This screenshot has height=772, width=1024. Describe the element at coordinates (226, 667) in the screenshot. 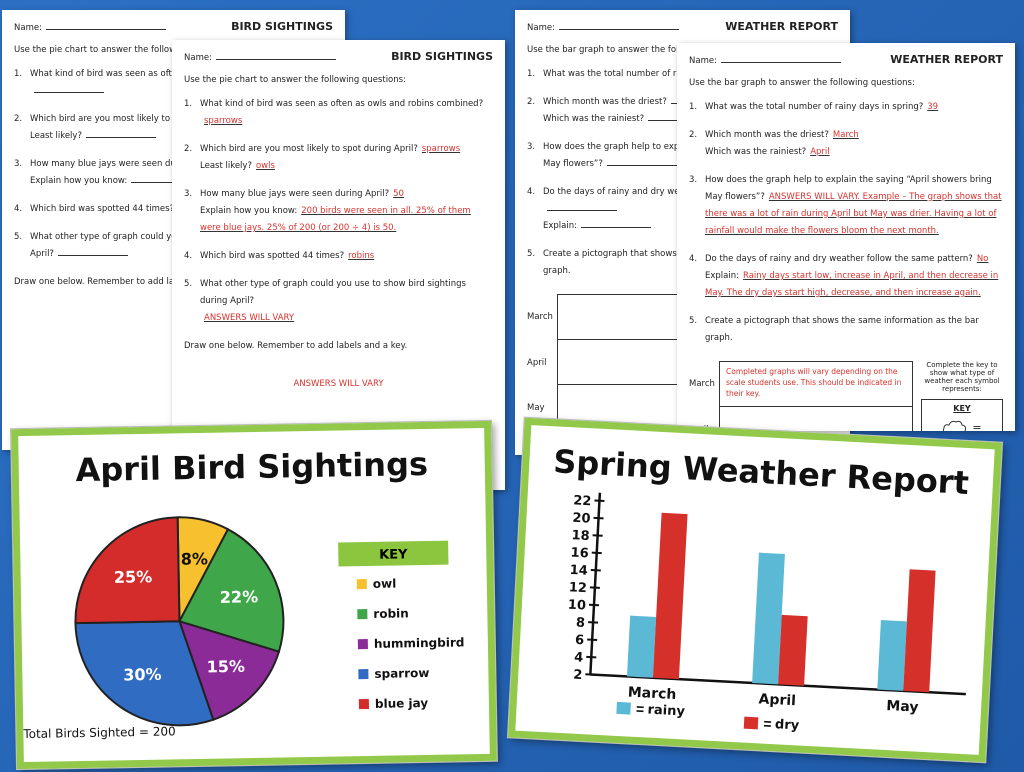

I see `slice-label: 15%` at that location.